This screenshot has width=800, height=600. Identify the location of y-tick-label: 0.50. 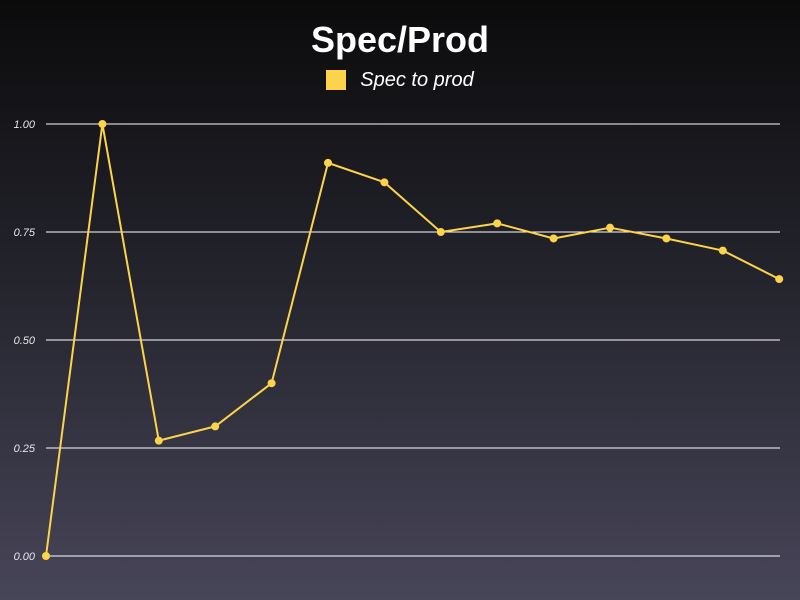
(25, 341).